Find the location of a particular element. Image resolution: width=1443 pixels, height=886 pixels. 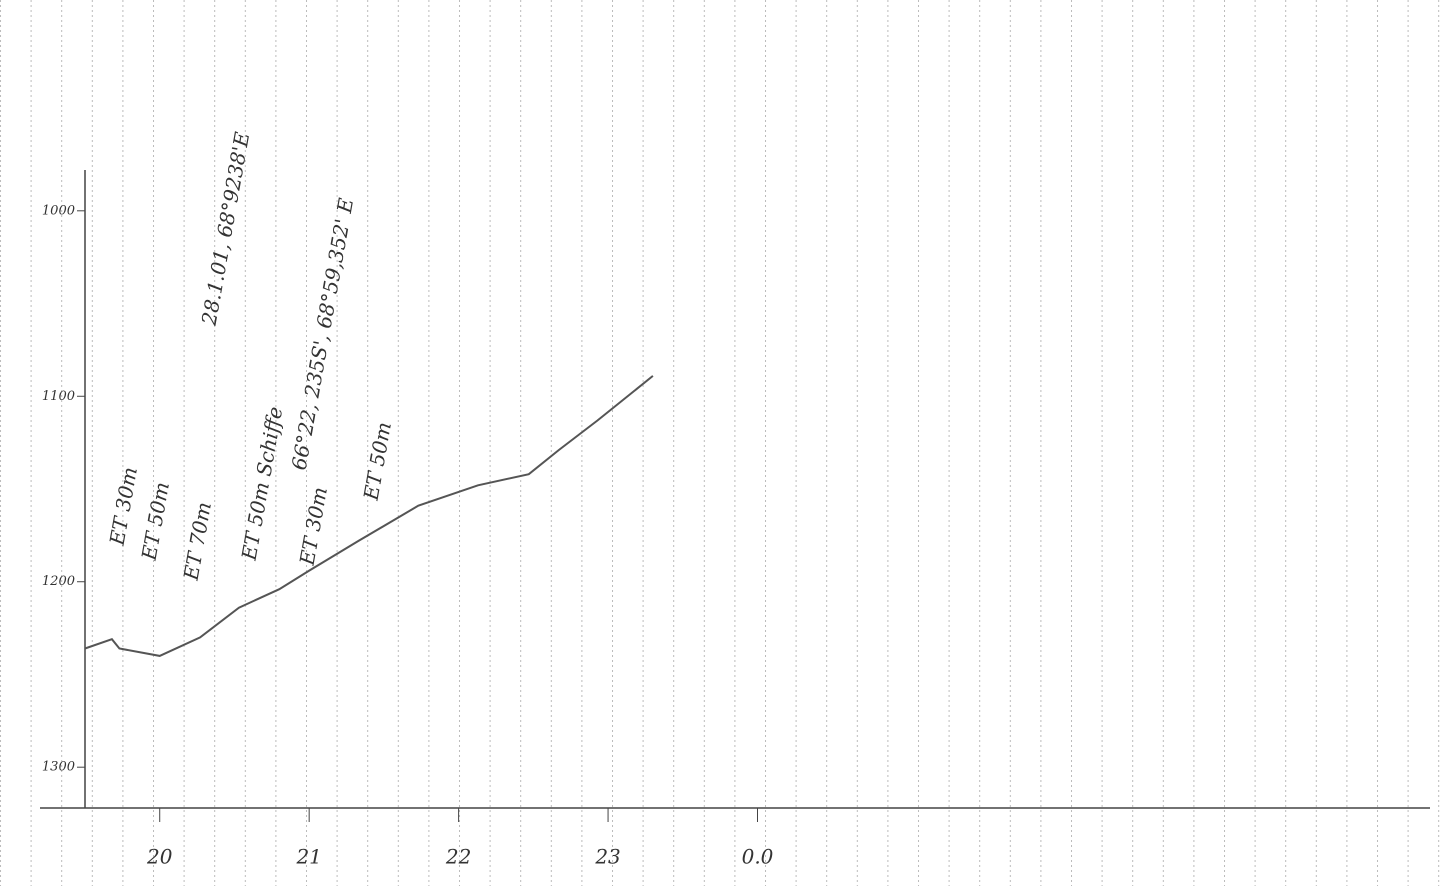

x-tick-label: 21 is located at coordinates (308, 857).